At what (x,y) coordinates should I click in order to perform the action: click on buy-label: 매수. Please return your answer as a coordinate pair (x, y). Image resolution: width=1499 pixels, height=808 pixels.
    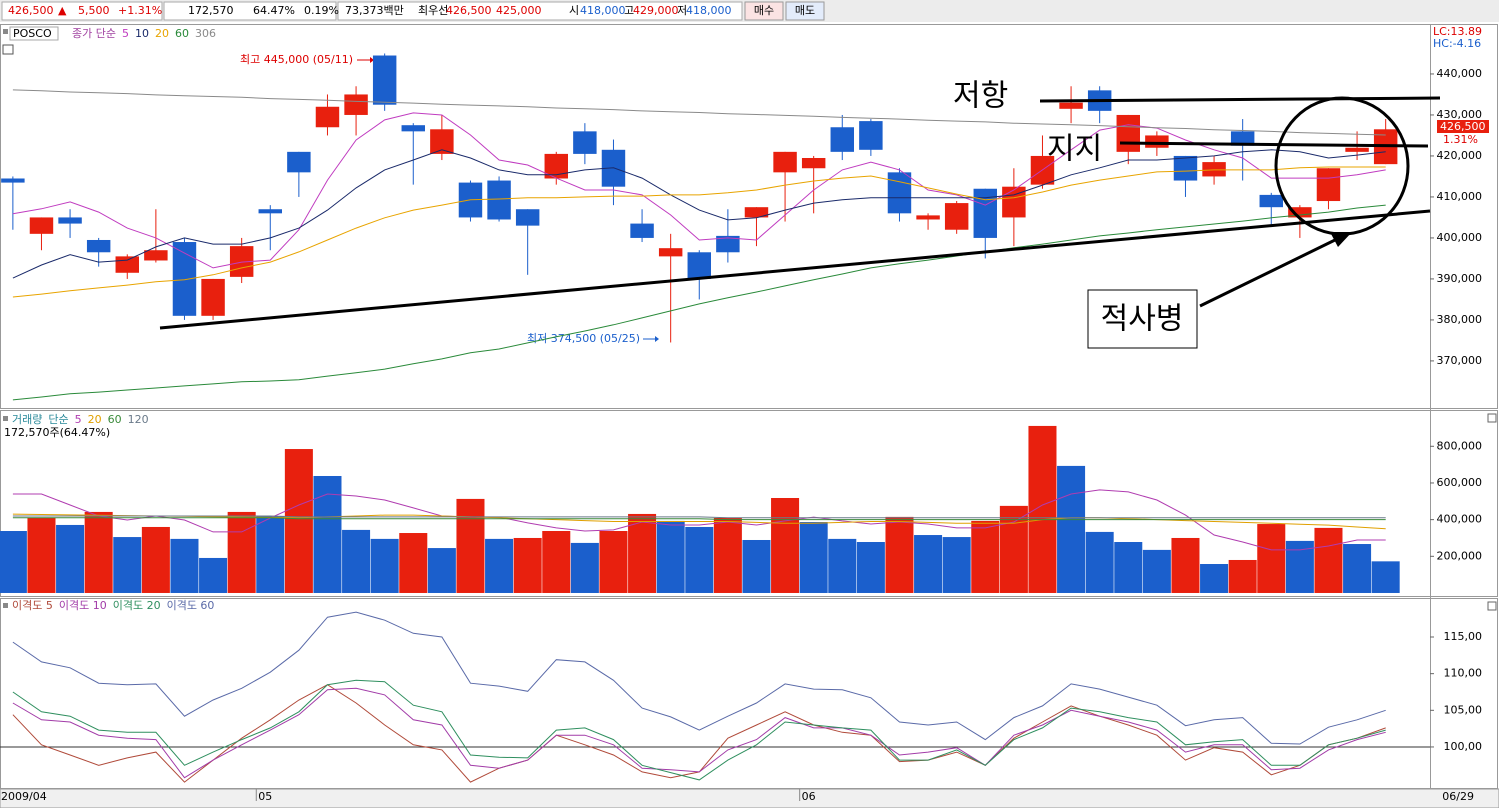
    Looking at the image, I should click on (764, 10).